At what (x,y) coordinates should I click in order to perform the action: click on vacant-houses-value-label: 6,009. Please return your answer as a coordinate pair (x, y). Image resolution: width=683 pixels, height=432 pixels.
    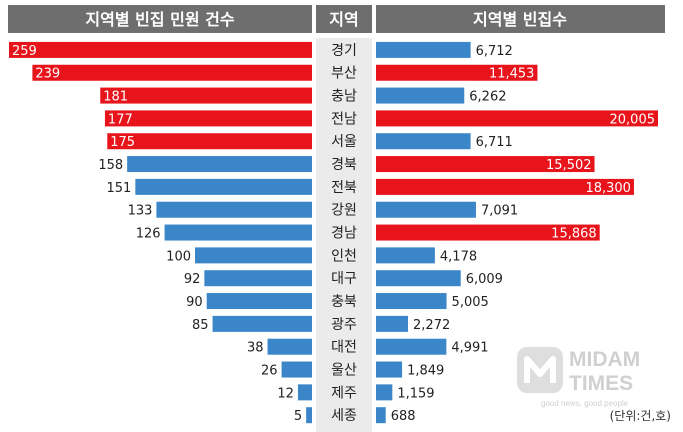
    Looking at the image, I should click on (484, 279).